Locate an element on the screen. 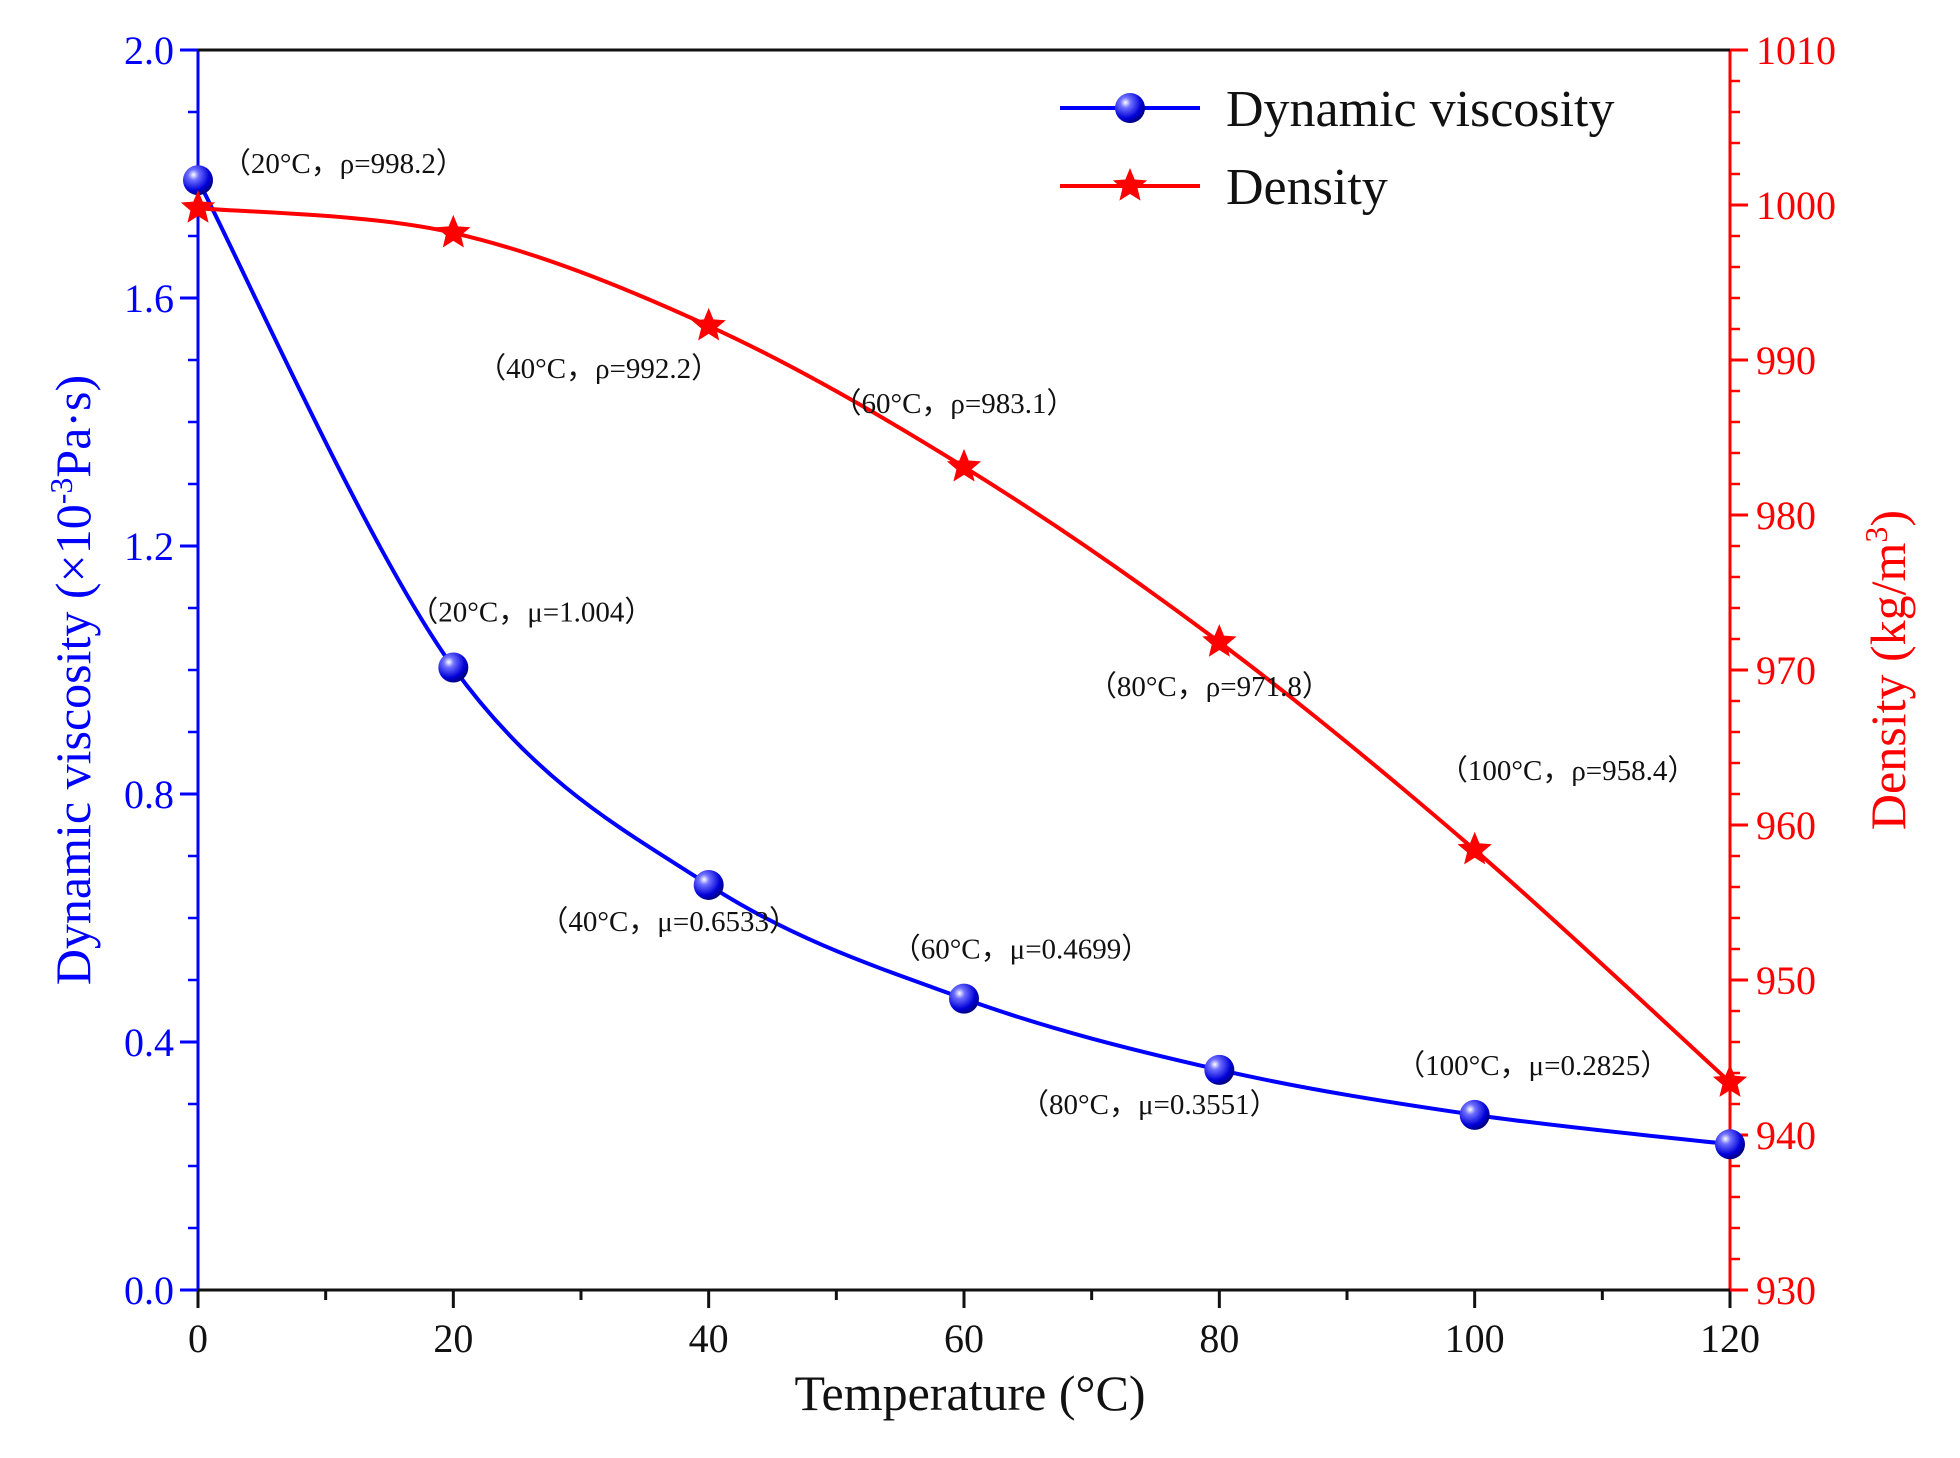 The width and height of the screenshot is (1960, 1458). y-left-tick-label: 0.8 is located at coordinates (149, 794).